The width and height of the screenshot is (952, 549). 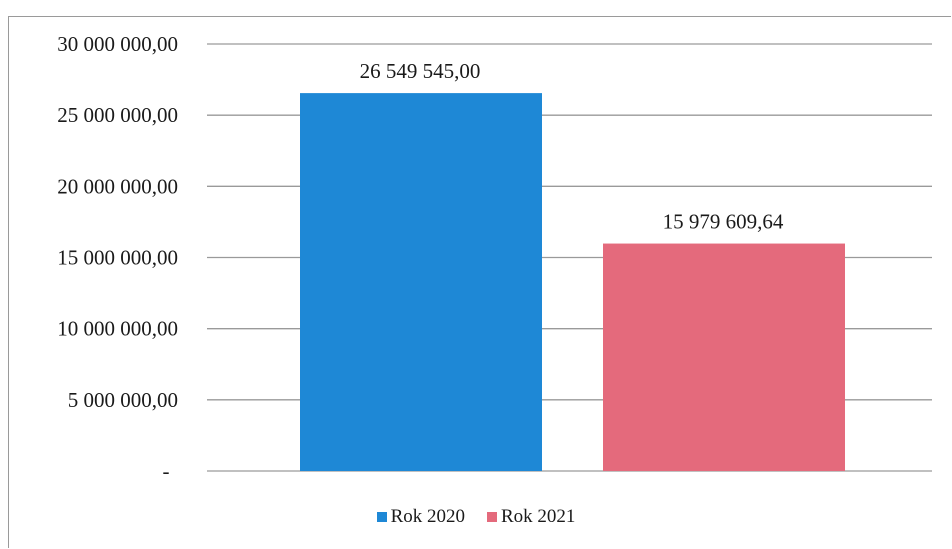 I want to click on y-tick-label: 20 000 000,00, so click(x=117, y=186).